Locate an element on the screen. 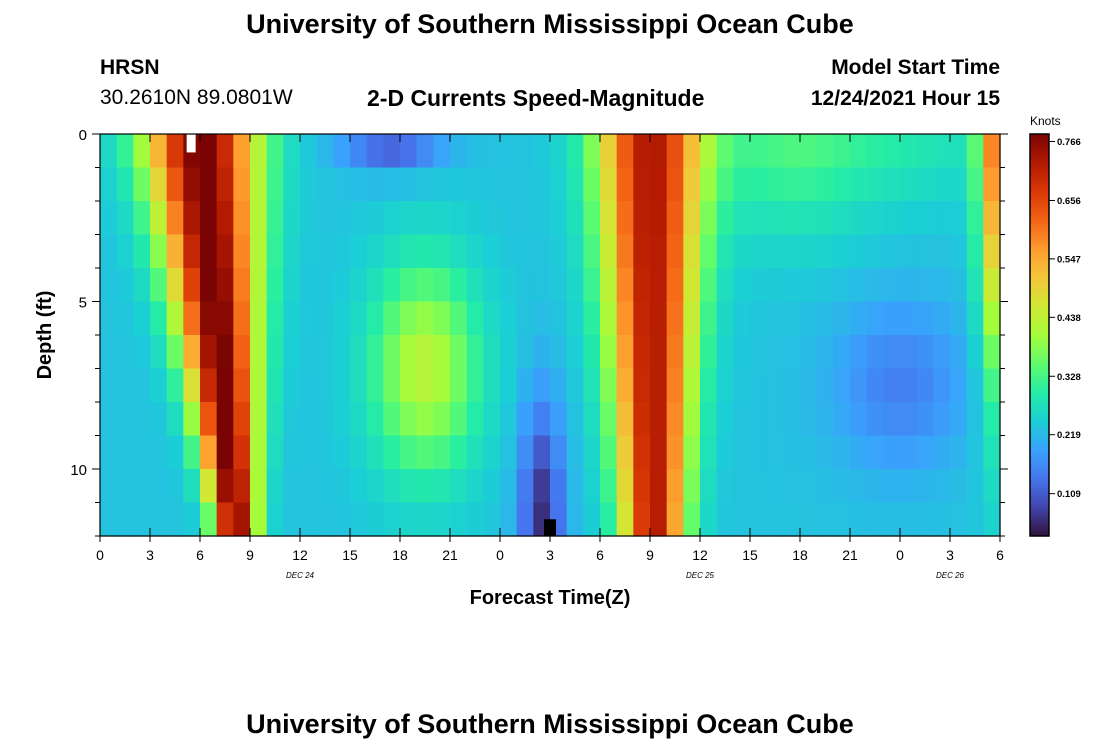  colorbar-tick-label: 0.219 is located at coordinates (1069, 435).